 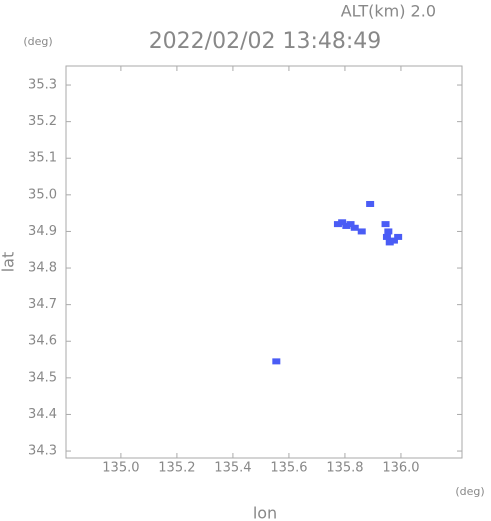 What do you see at coordinates (400, 468) in the screenshot?
I see `x-tick-label: 136.0` at bounding box center [400, 468].